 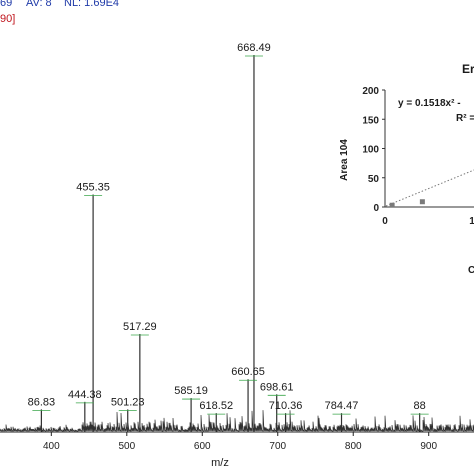 What do you see at coordinates (254, 48) in the screenshot?
I see `peak-label-668.49: 668.49` at bounding box center [254, 48].